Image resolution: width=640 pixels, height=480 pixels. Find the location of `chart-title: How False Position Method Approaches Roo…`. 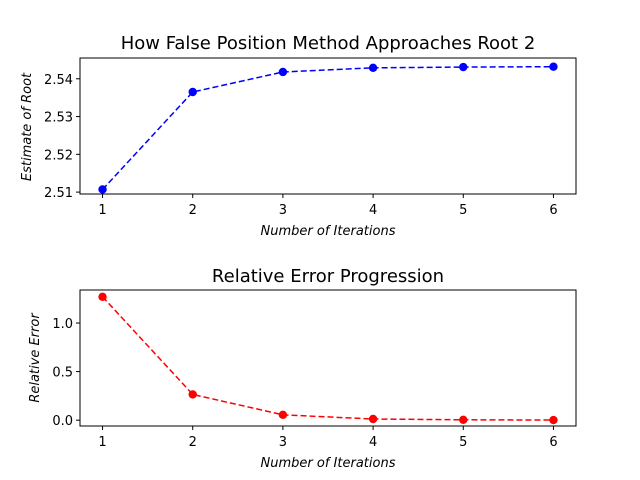

chart-title: How False Position Method Approaches Roo… is located at coordinates (328, 43).